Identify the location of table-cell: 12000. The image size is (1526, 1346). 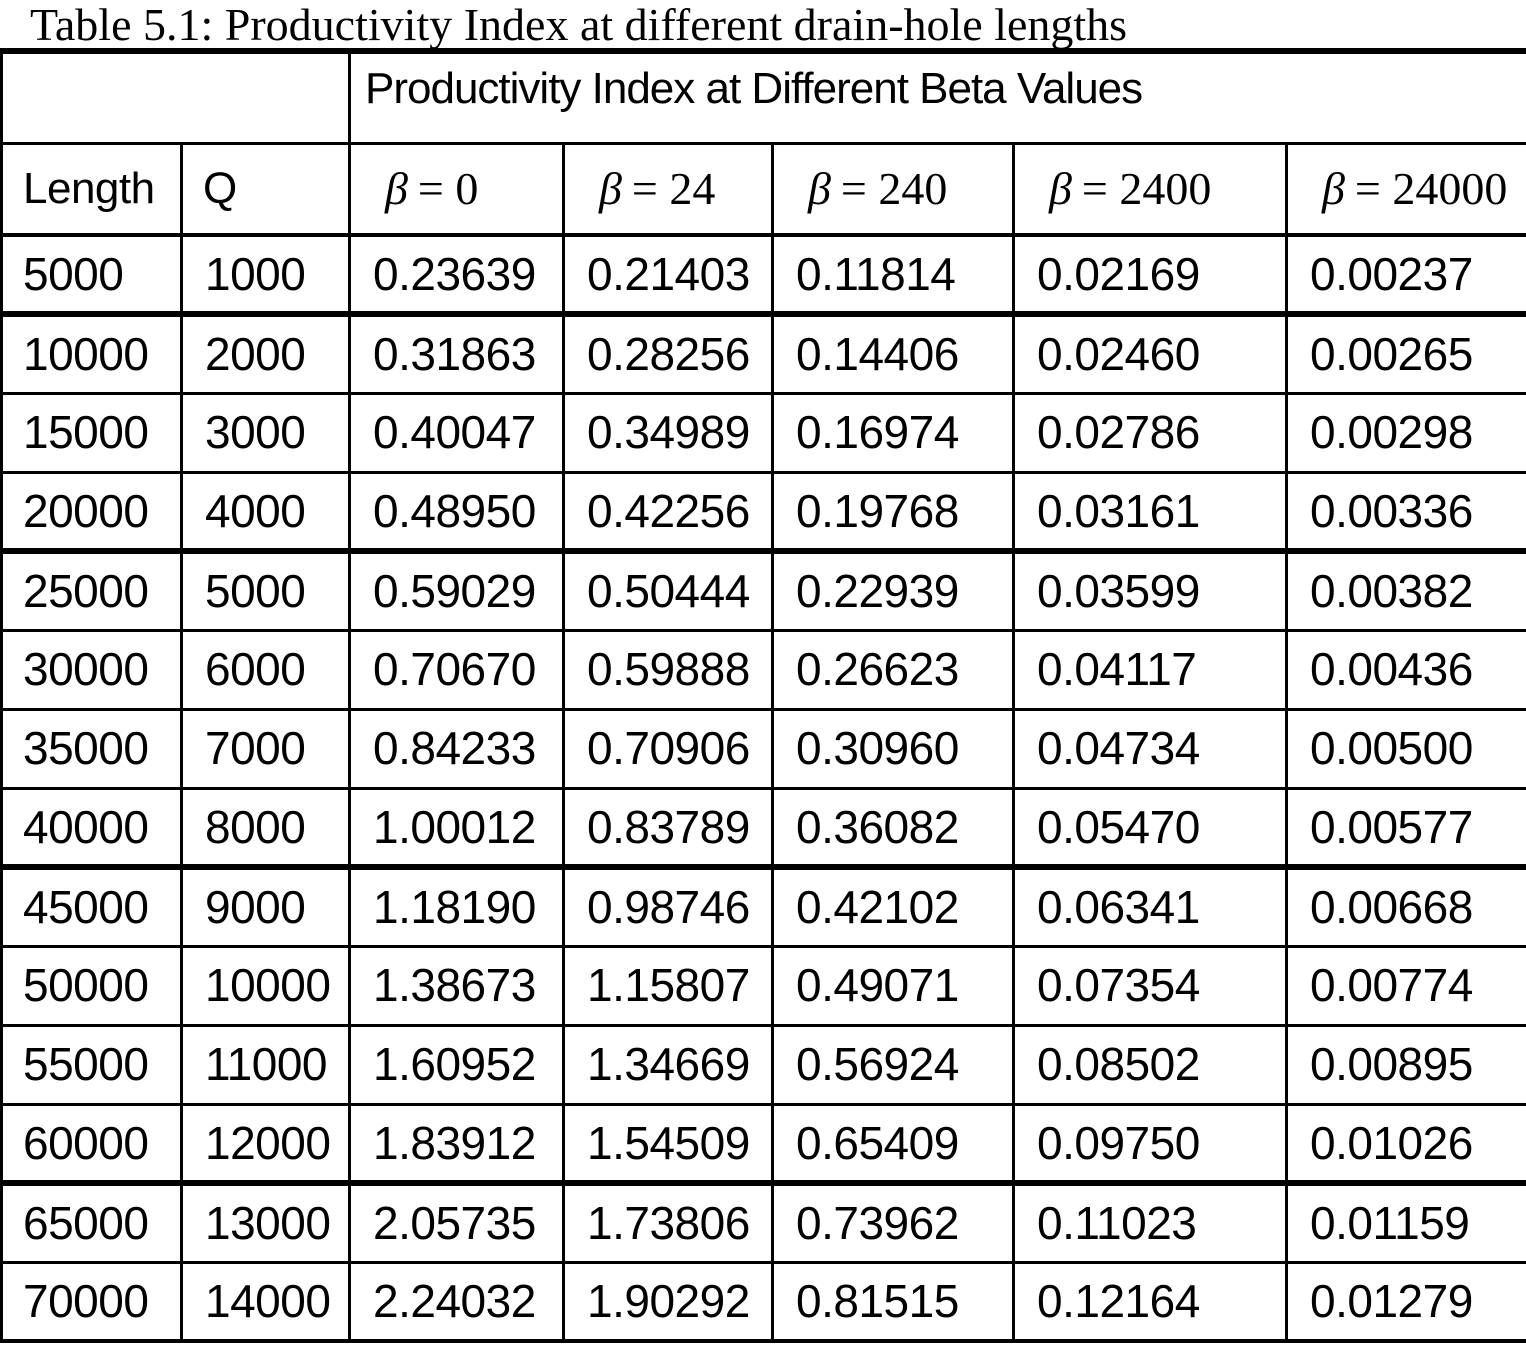
(265, 1144).